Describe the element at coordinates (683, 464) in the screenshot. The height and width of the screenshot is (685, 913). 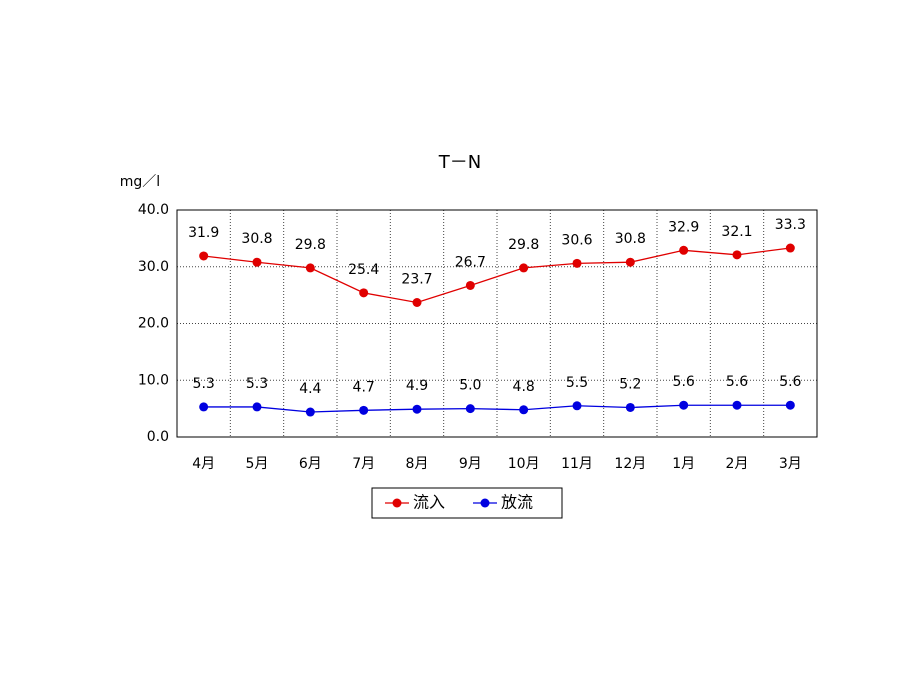
I see `x-tick-label: 1月` at that location.